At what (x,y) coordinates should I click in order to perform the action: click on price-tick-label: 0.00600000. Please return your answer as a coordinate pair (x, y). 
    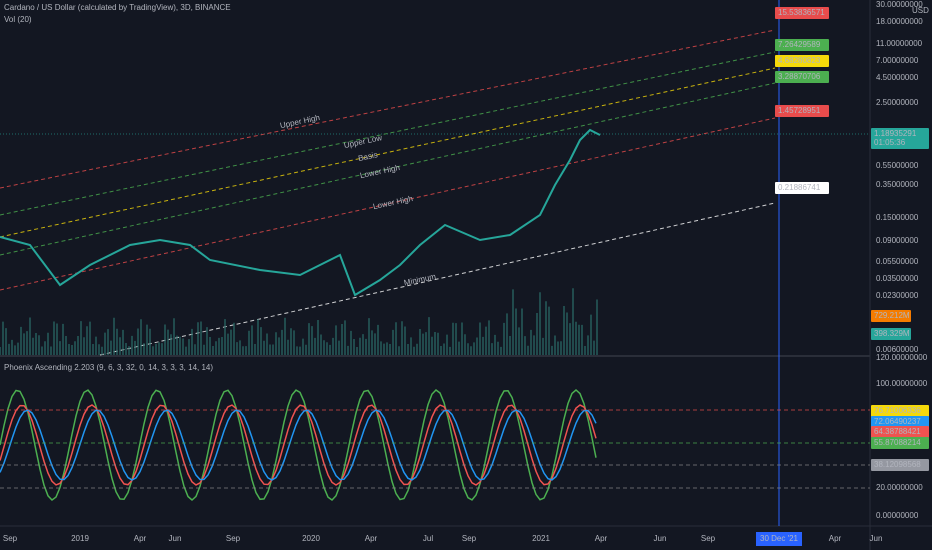
    Looking at the image, I should click on (897, 349).